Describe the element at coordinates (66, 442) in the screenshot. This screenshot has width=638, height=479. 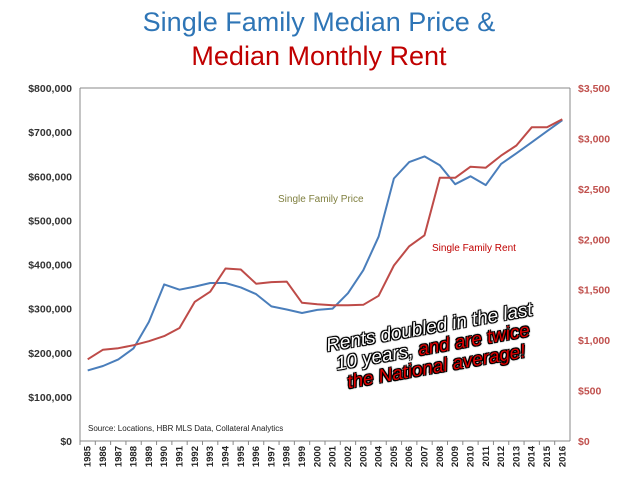
I see `y-tick-label-left: $0` at that location.